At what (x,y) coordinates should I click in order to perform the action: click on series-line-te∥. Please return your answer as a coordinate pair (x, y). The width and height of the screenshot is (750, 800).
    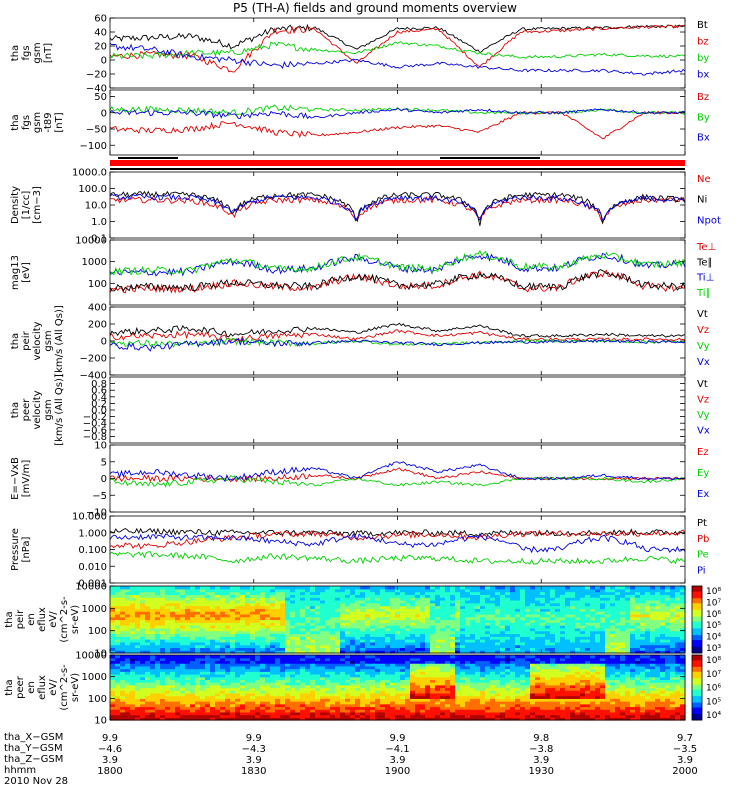
    Looking at the image, I should click on (397, 281).